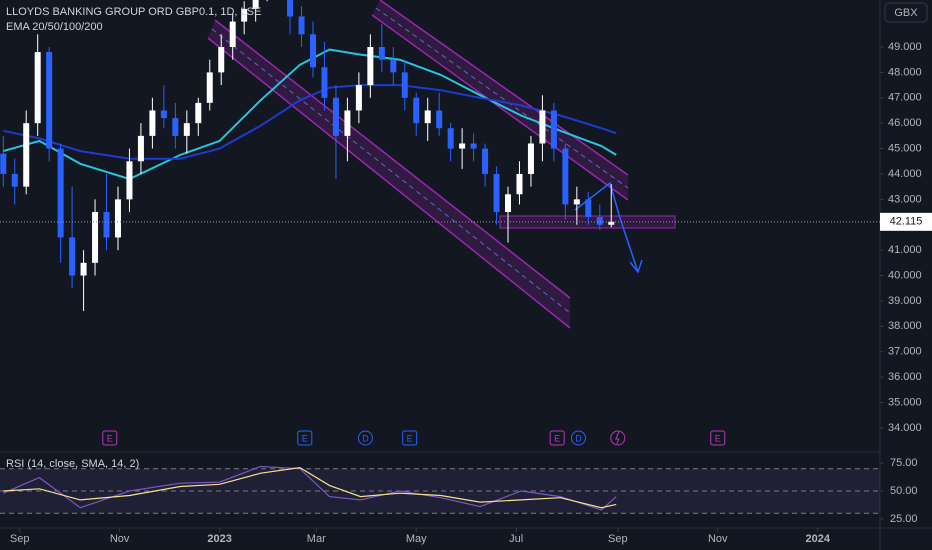  I want to click on last-price-box, so click(906, 221).